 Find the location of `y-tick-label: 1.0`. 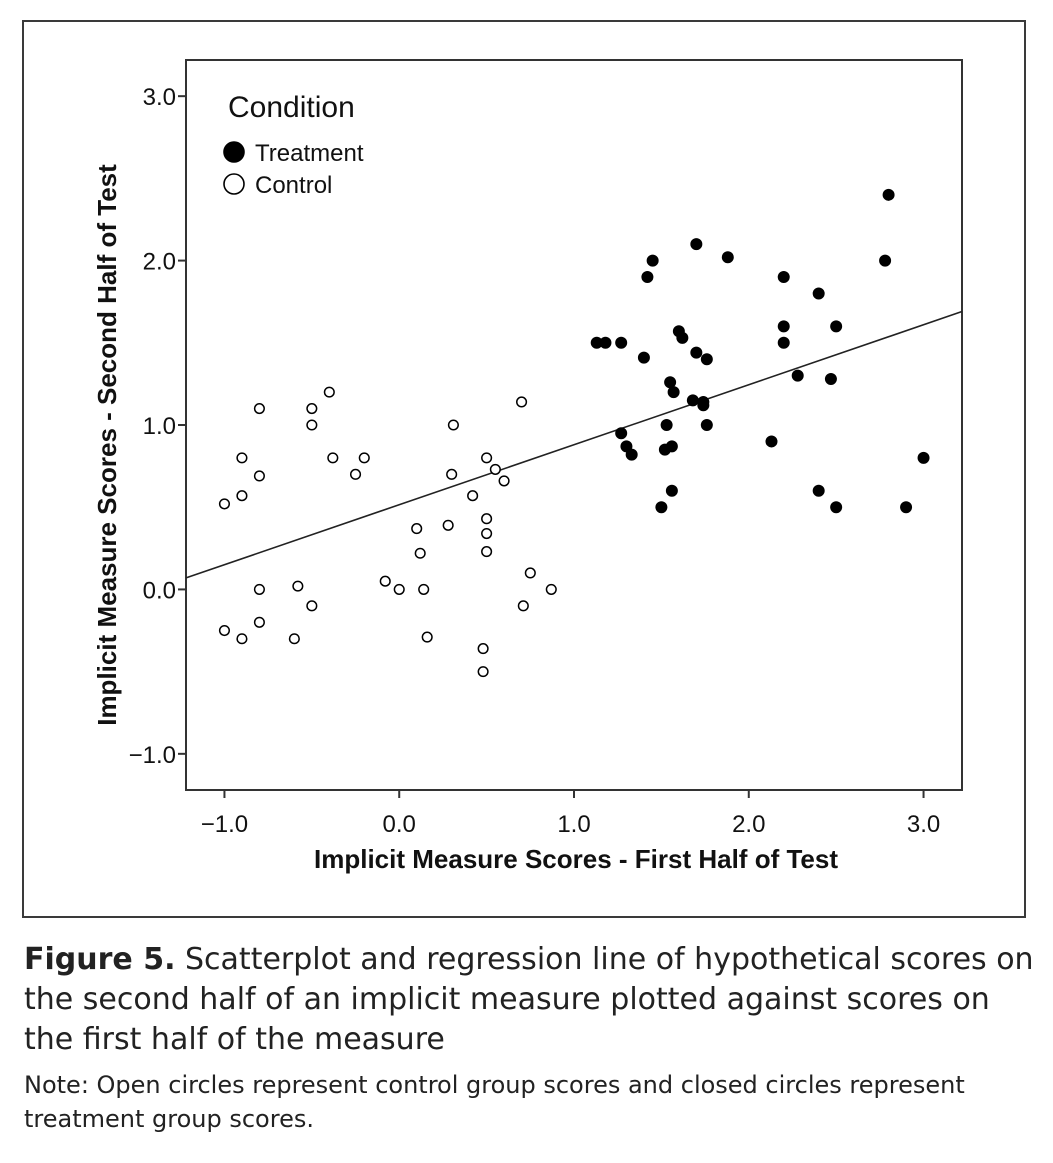

y-tick-label: 1.0 is located at coordinates (159, 426).